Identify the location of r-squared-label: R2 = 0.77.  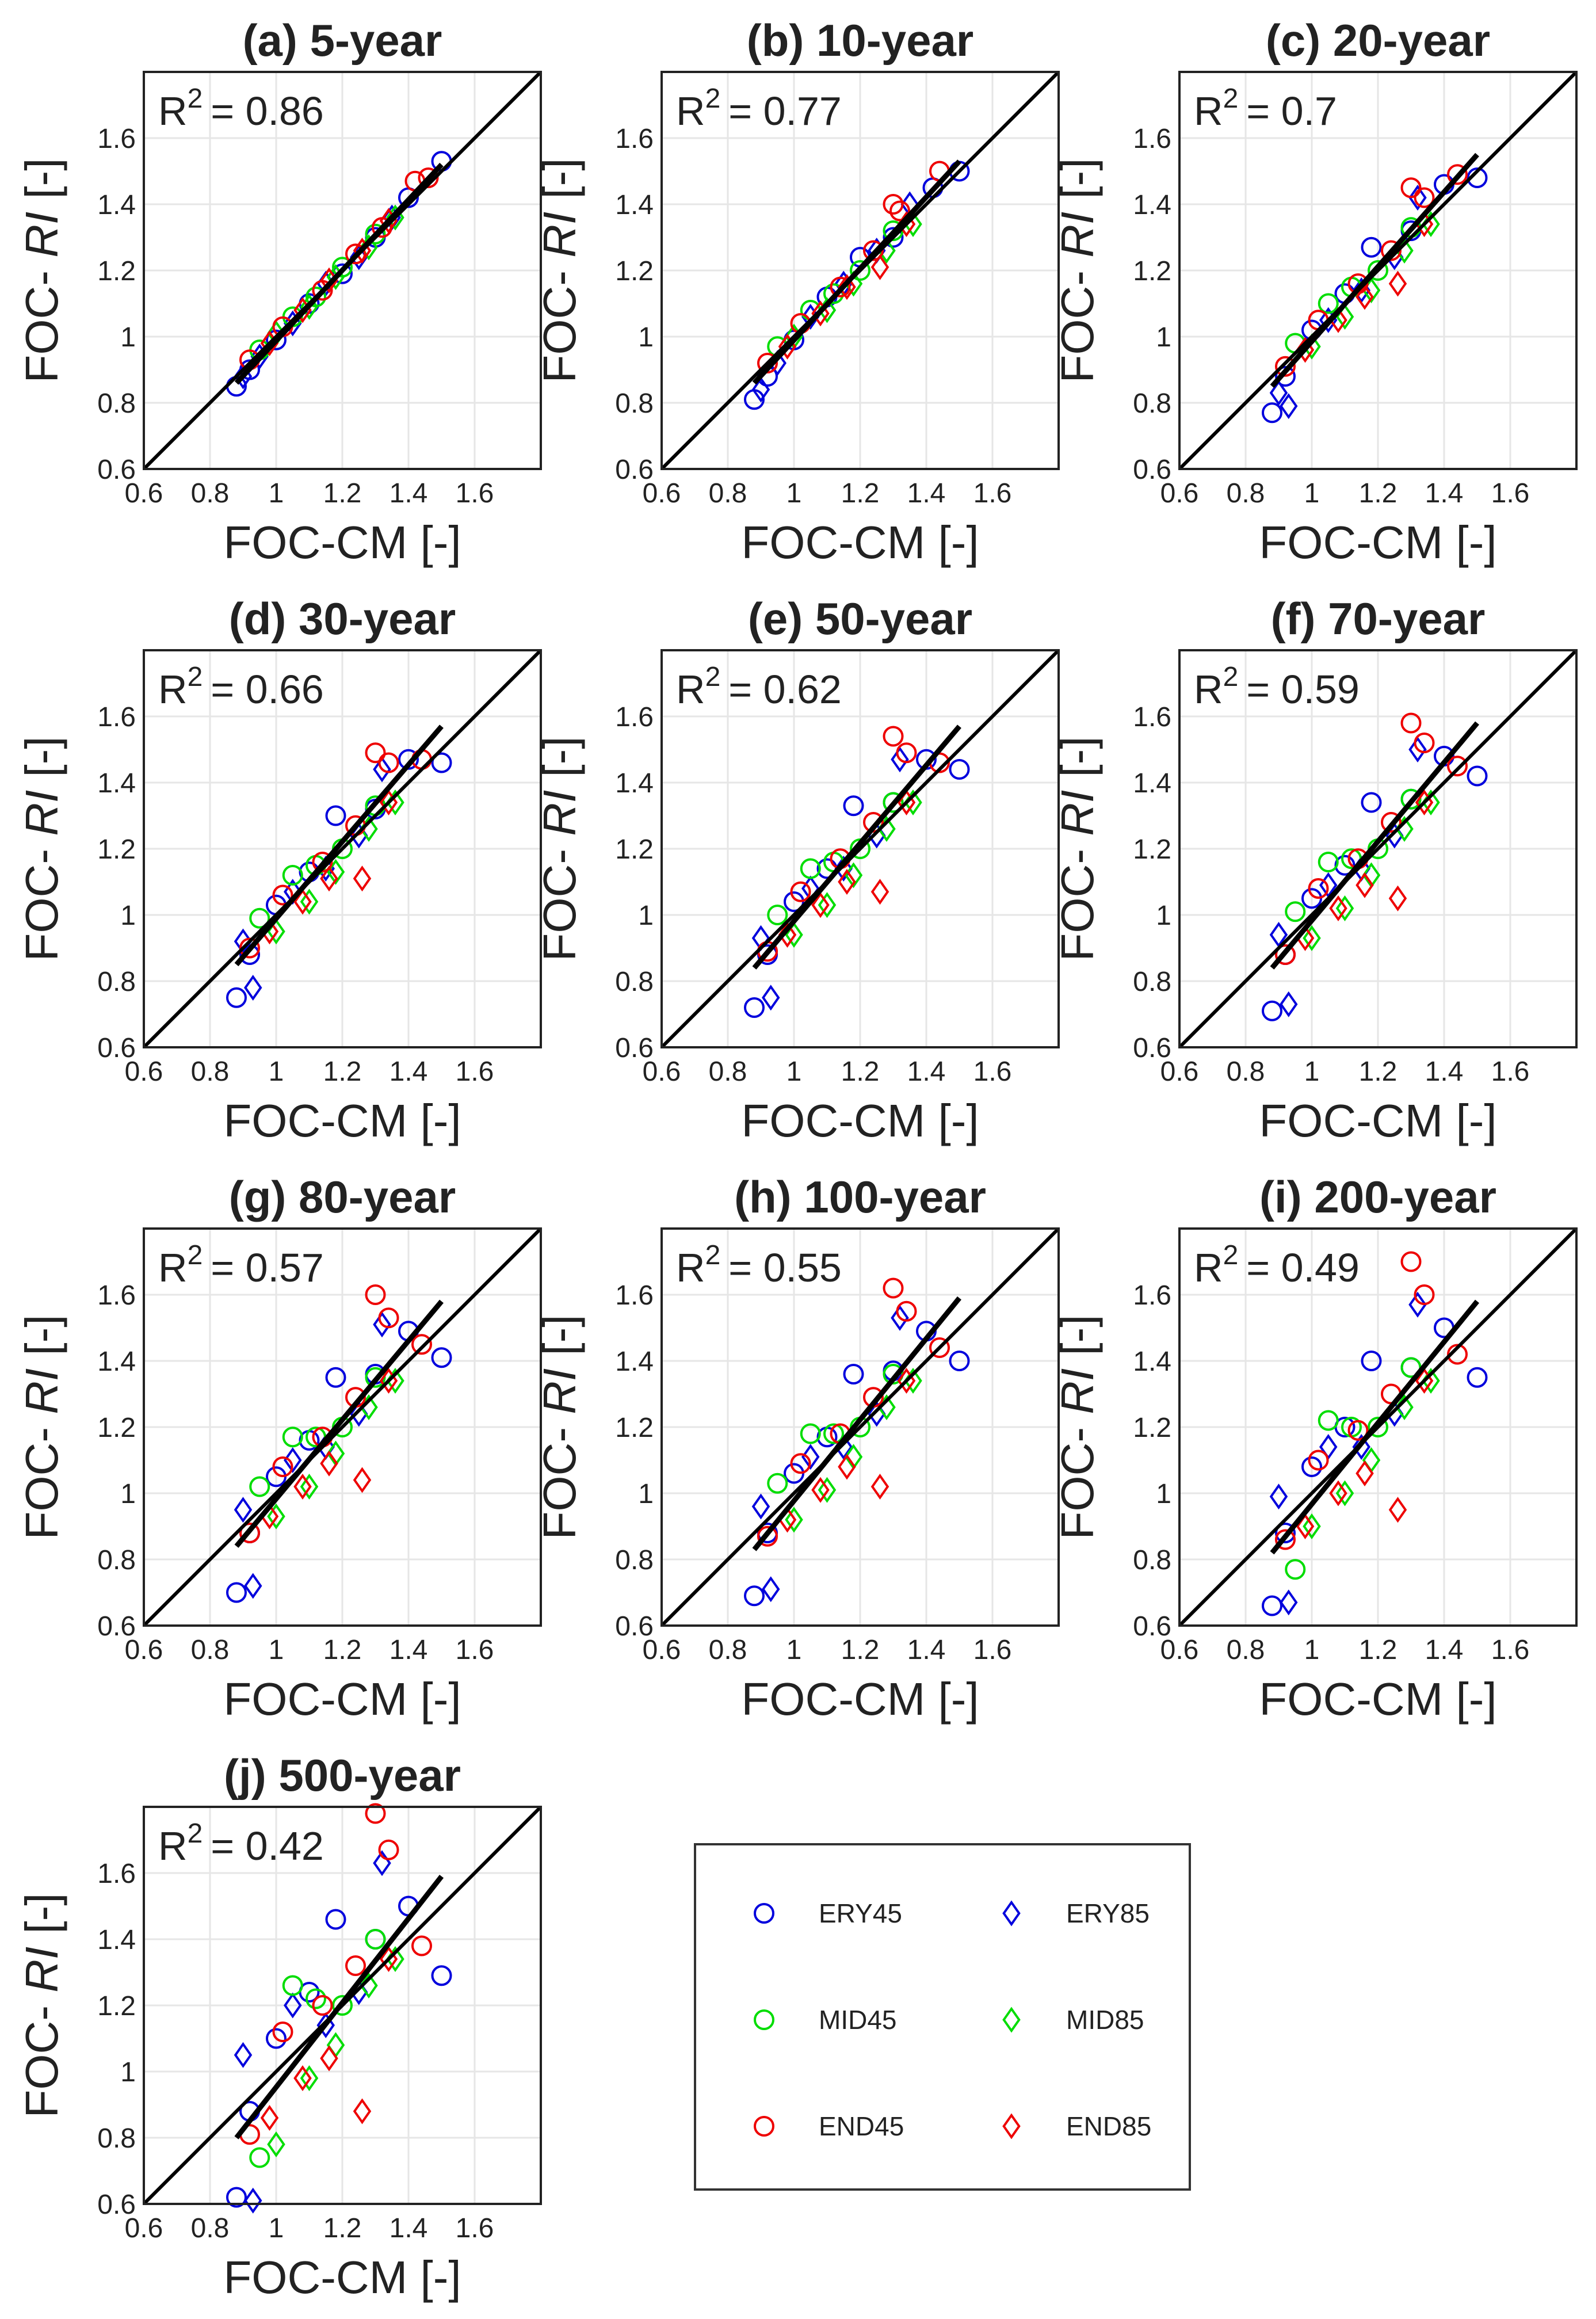
(759, 108).